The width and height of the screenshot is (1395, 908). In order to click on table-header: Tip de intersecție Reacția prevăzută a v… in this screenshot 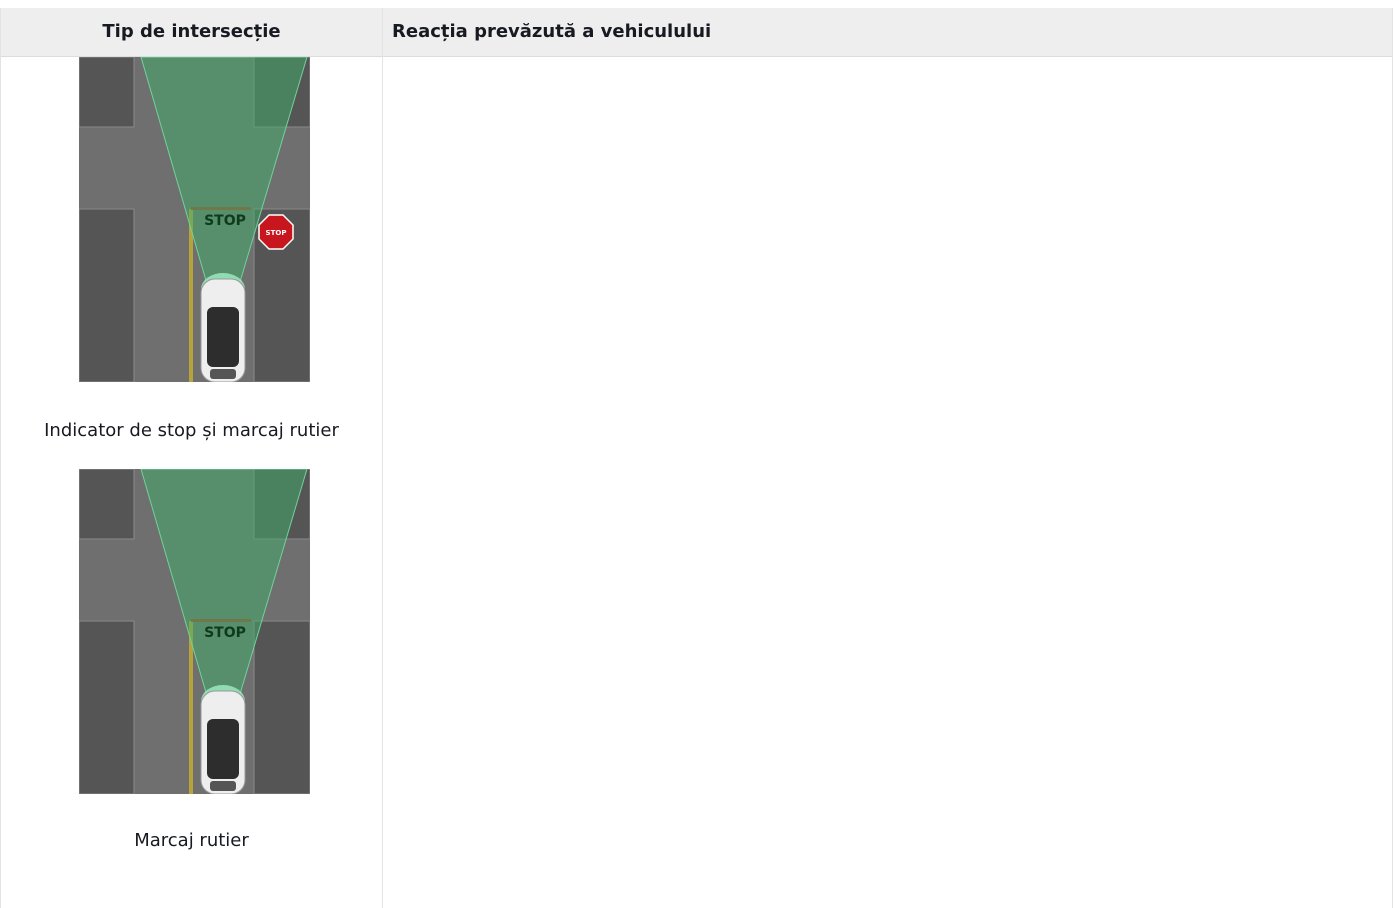, I will do `click(696, 32)`.